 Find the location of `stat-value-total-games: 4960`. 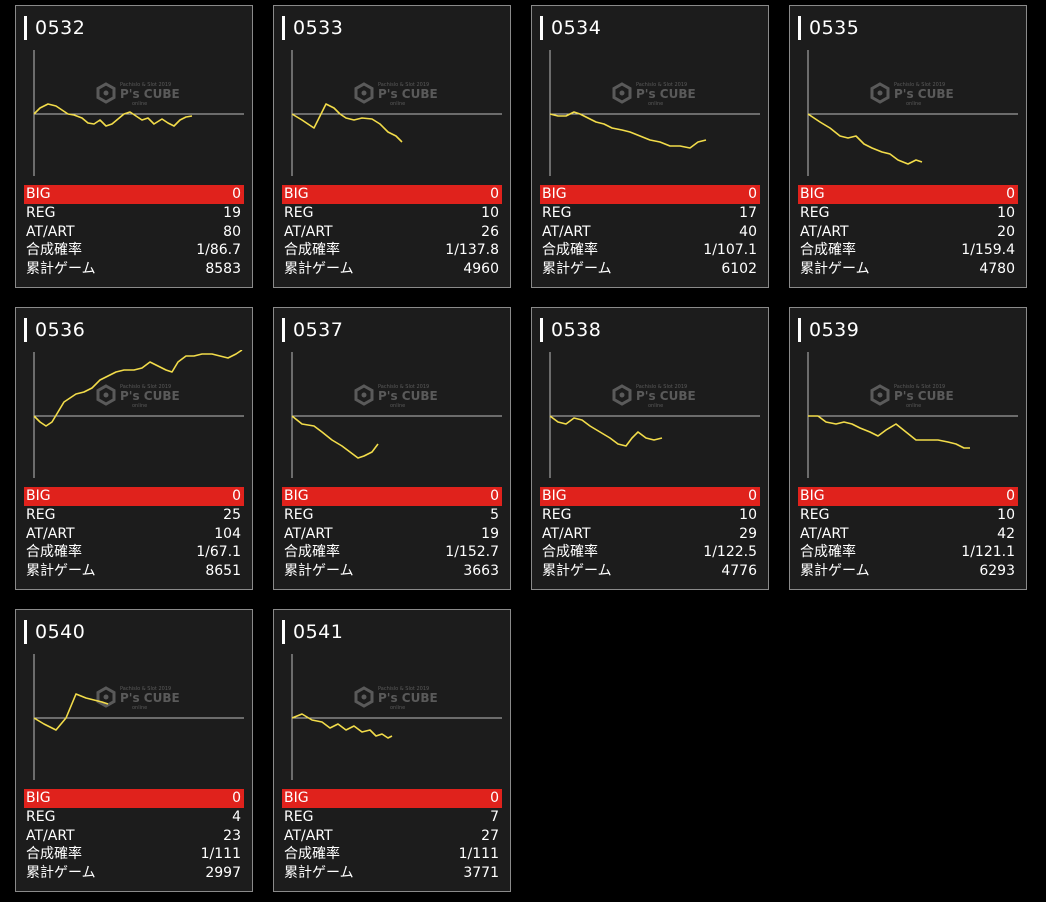

stat-value-total-games: 4960 is located at coordinates (481, 268).